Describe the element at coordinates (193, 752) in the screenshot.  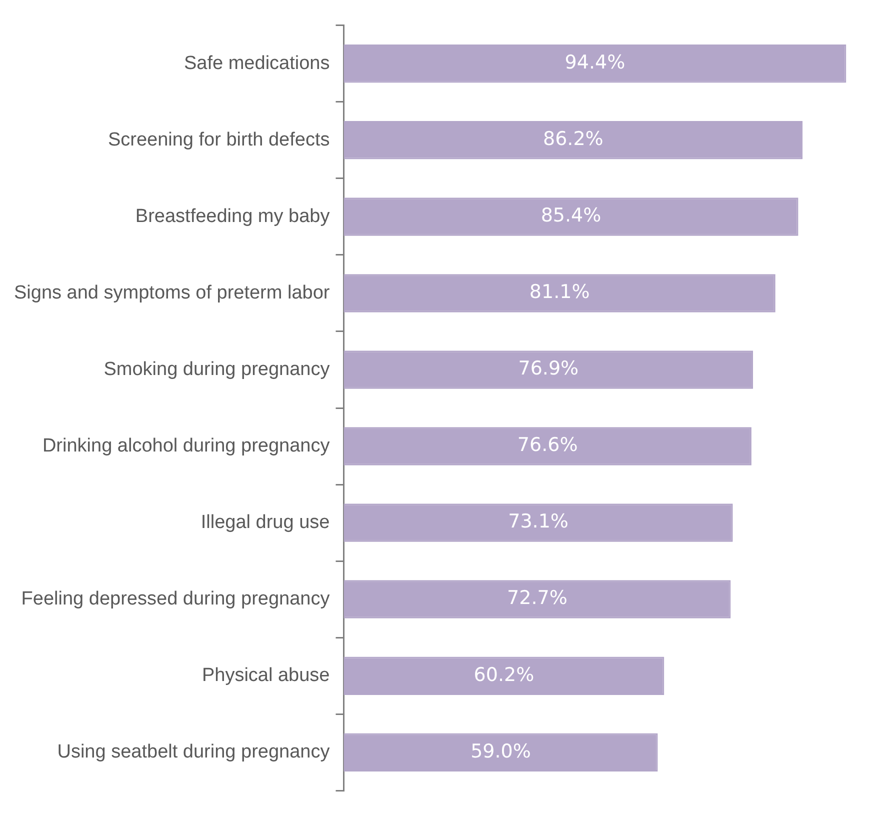
I see `y-tick-label: Using seatbelt during pregnancy` at that location.